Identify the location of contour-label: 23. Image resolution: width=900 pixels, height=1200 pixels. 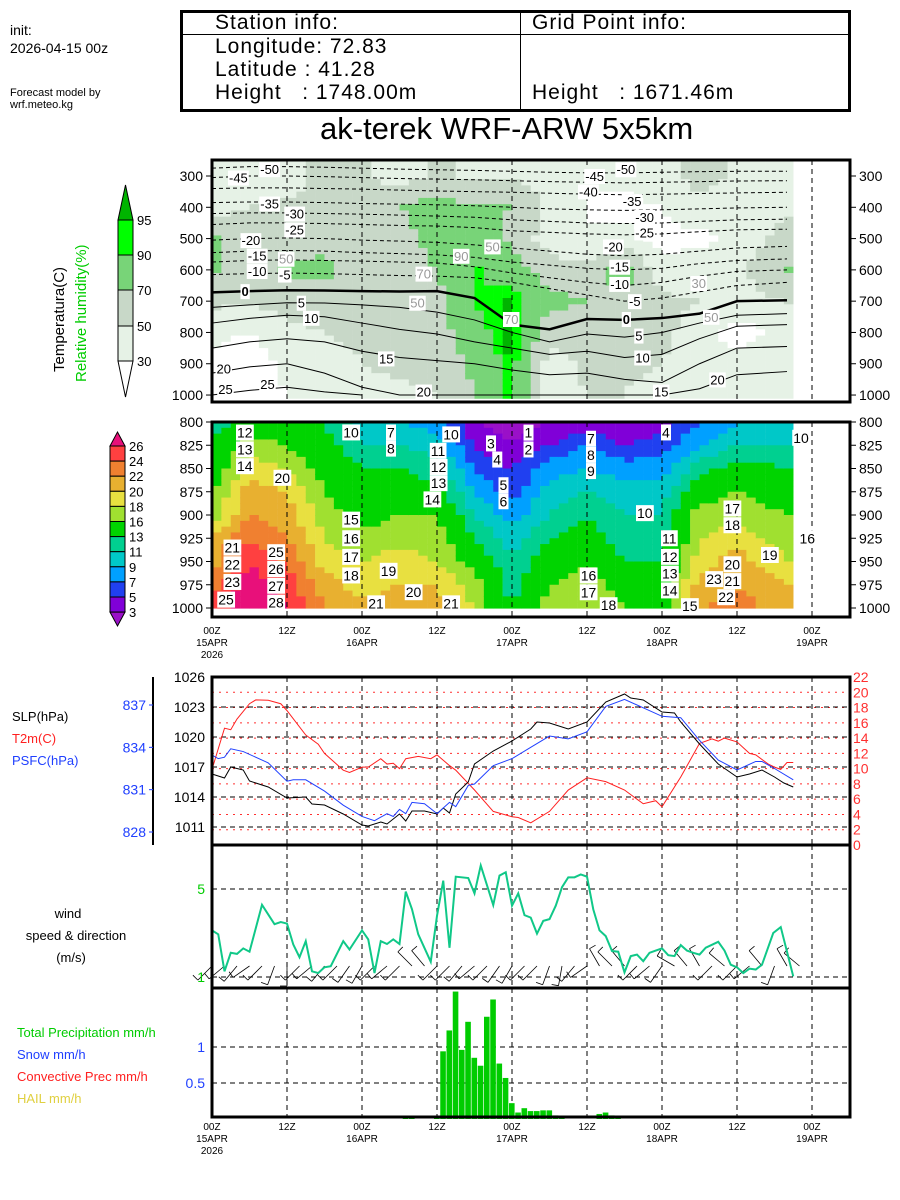
(714, 579).